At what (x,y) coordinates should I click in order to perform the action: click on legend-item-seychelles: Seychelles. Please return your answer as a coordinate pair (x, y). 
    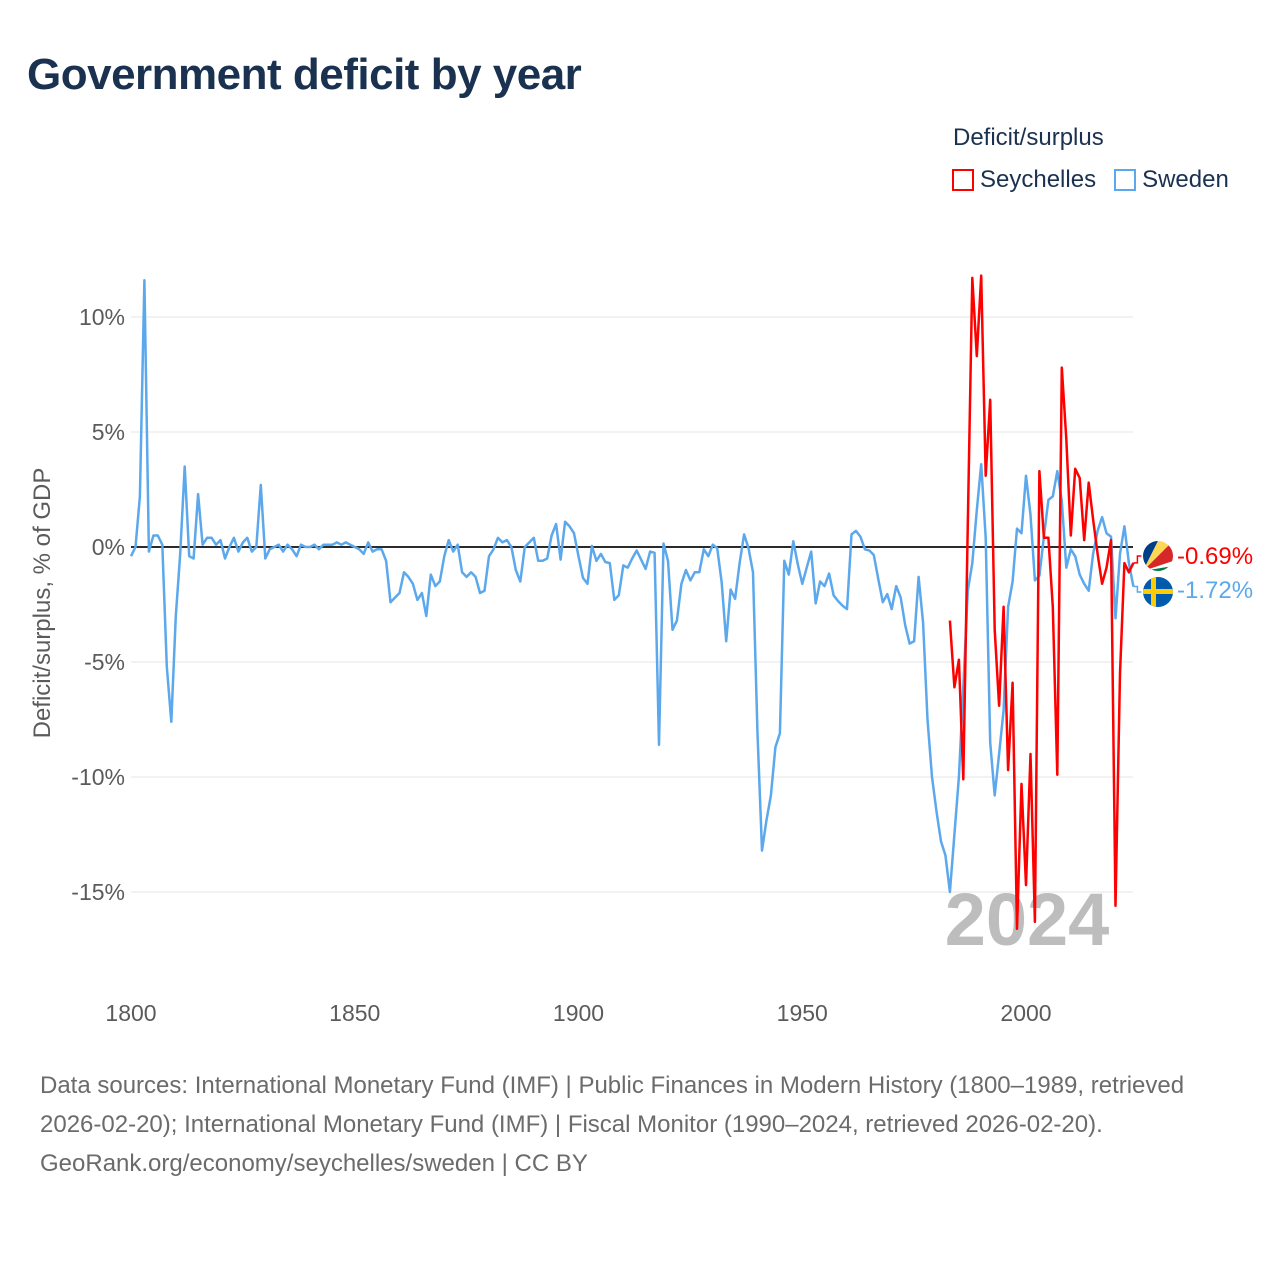
    Looking at the image, I should click on (1024, 180).